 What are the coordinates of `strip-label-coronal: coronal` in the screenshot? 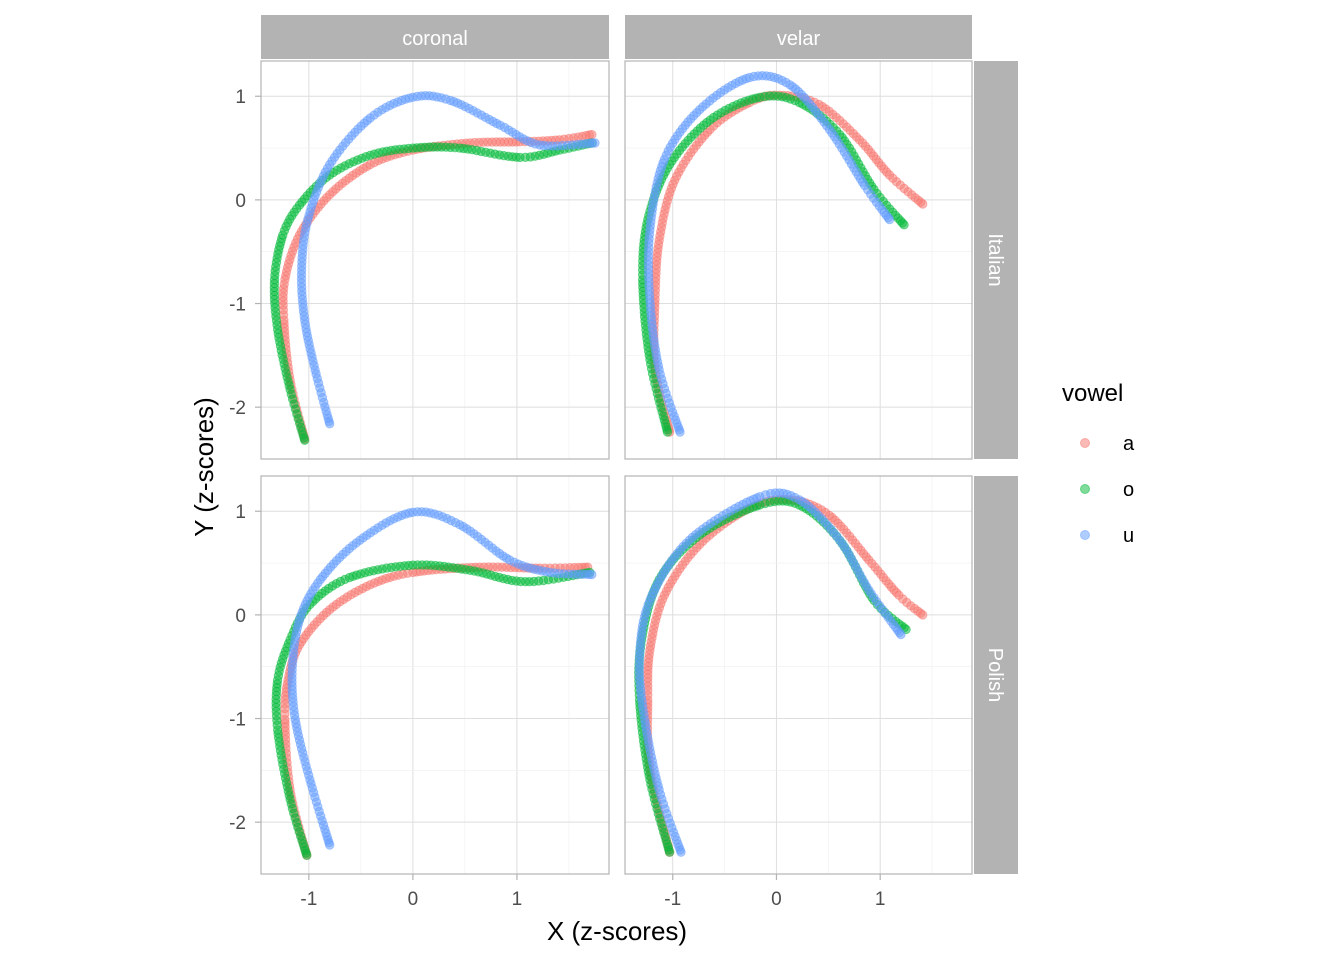 It's located at (435, 39).